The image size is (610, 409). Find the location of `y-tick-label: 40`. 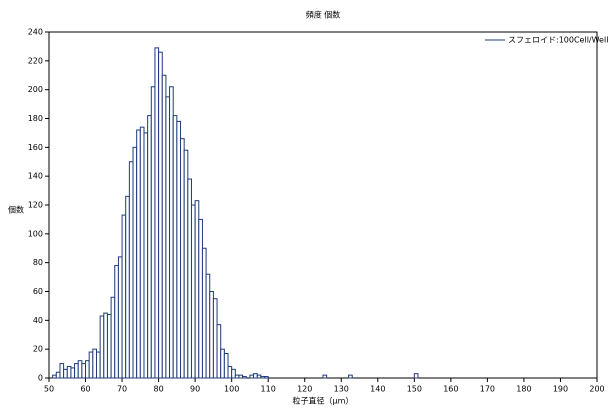

y-tick-label: 40 is located at coordinates (38, 320).